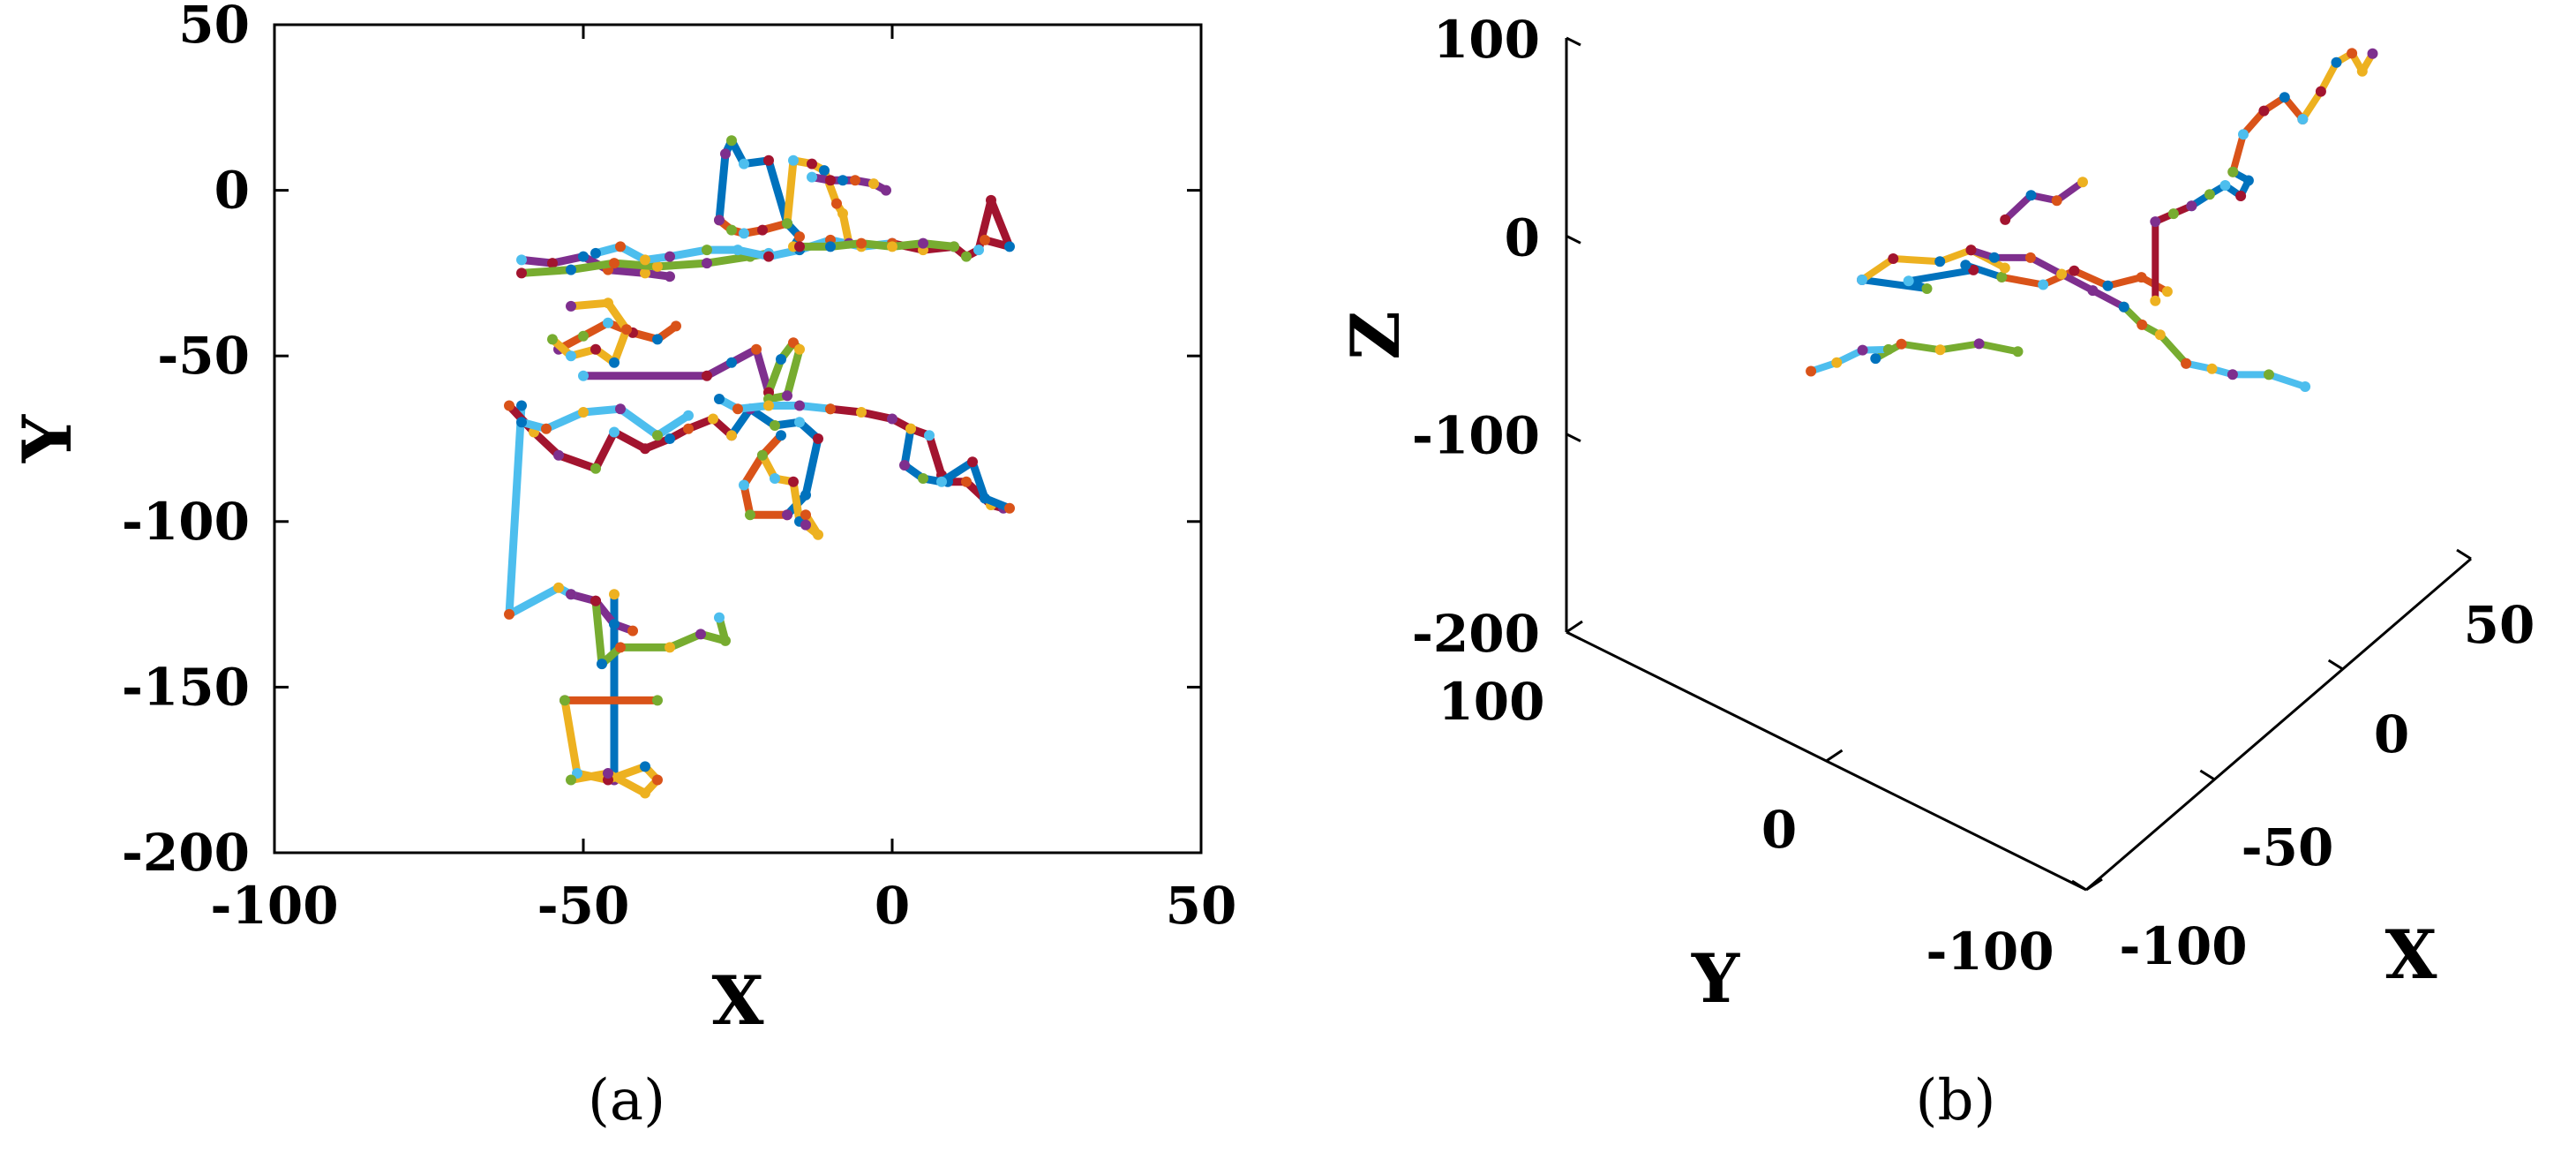 The image size is (2576, 1152). What do you see at coordinates (232, 191) in the screenshot?
I see `y-tick-label: 0` at bounding box center [232, 191].